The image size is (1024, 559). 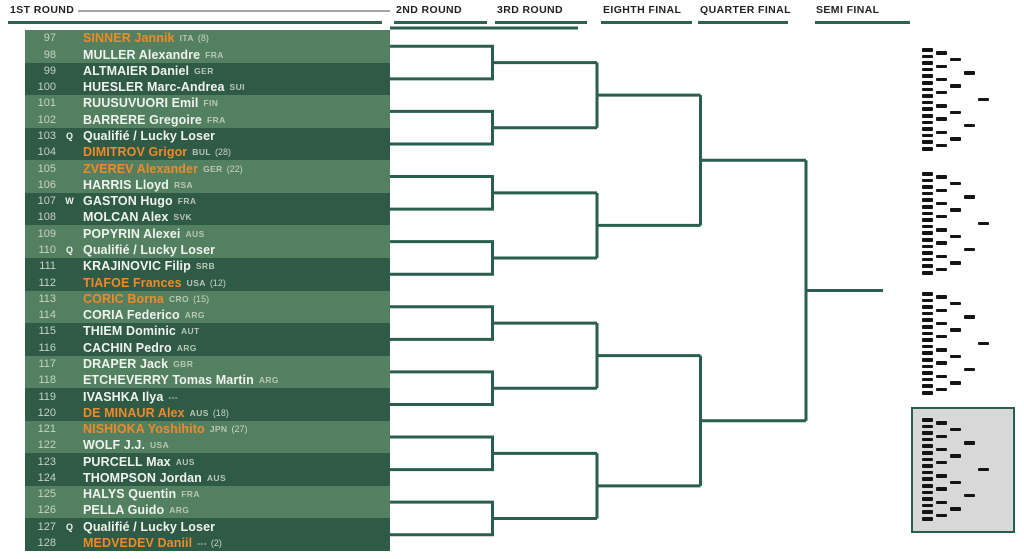 I want to click on player-row: 108 MOLCAN Alex SVK, so click(x=207, y=217).